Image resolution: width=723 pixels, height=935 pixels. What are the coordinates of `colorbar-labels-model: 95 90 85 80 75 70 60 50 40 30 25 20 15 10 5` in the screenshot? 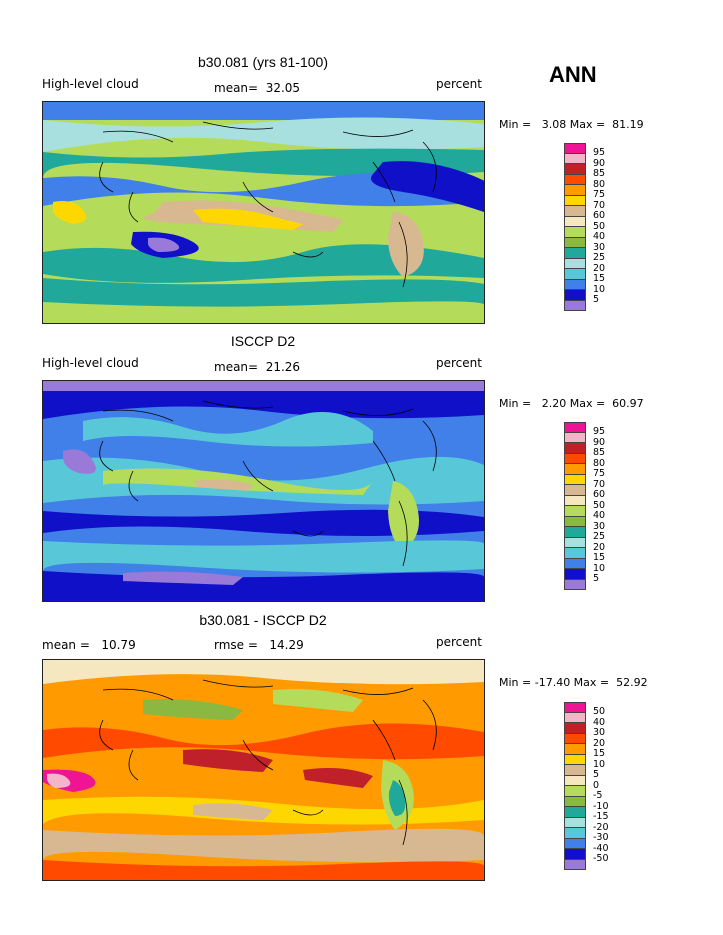 It's located at (599, 226).